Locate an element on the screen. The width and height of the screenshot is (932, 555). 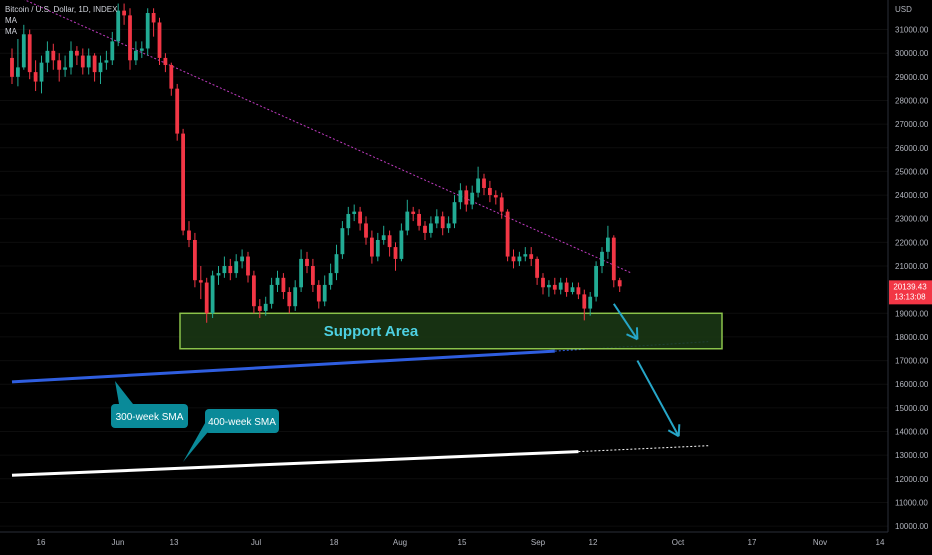
support-area-zone is located at coordinates (451, 330).